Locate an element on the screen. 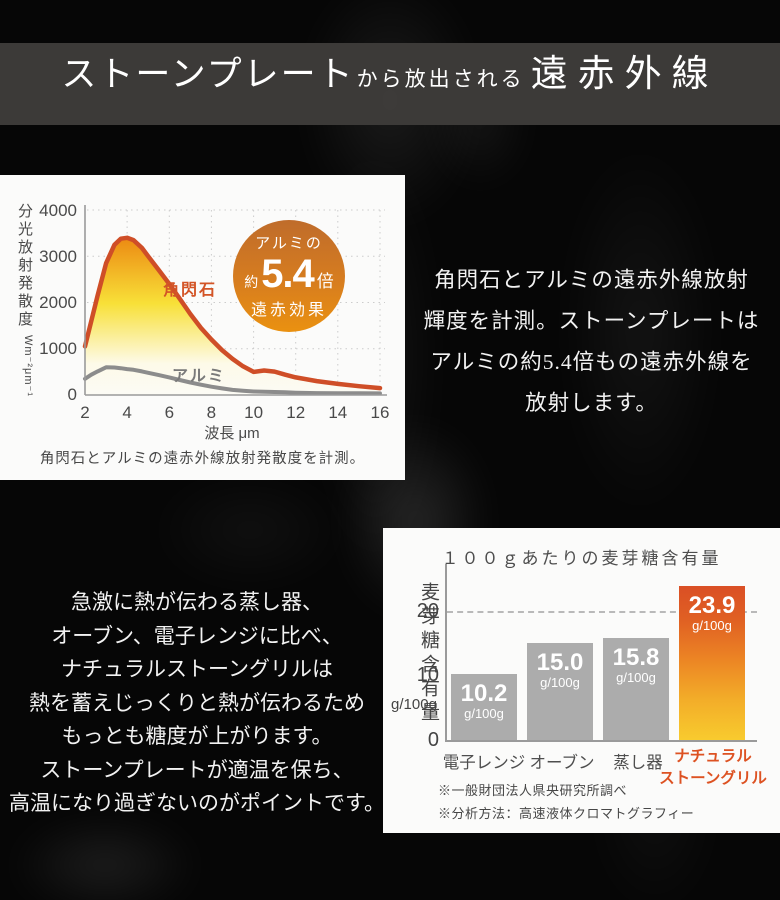  x-tick: 4 is located at coordinates (126, 412).